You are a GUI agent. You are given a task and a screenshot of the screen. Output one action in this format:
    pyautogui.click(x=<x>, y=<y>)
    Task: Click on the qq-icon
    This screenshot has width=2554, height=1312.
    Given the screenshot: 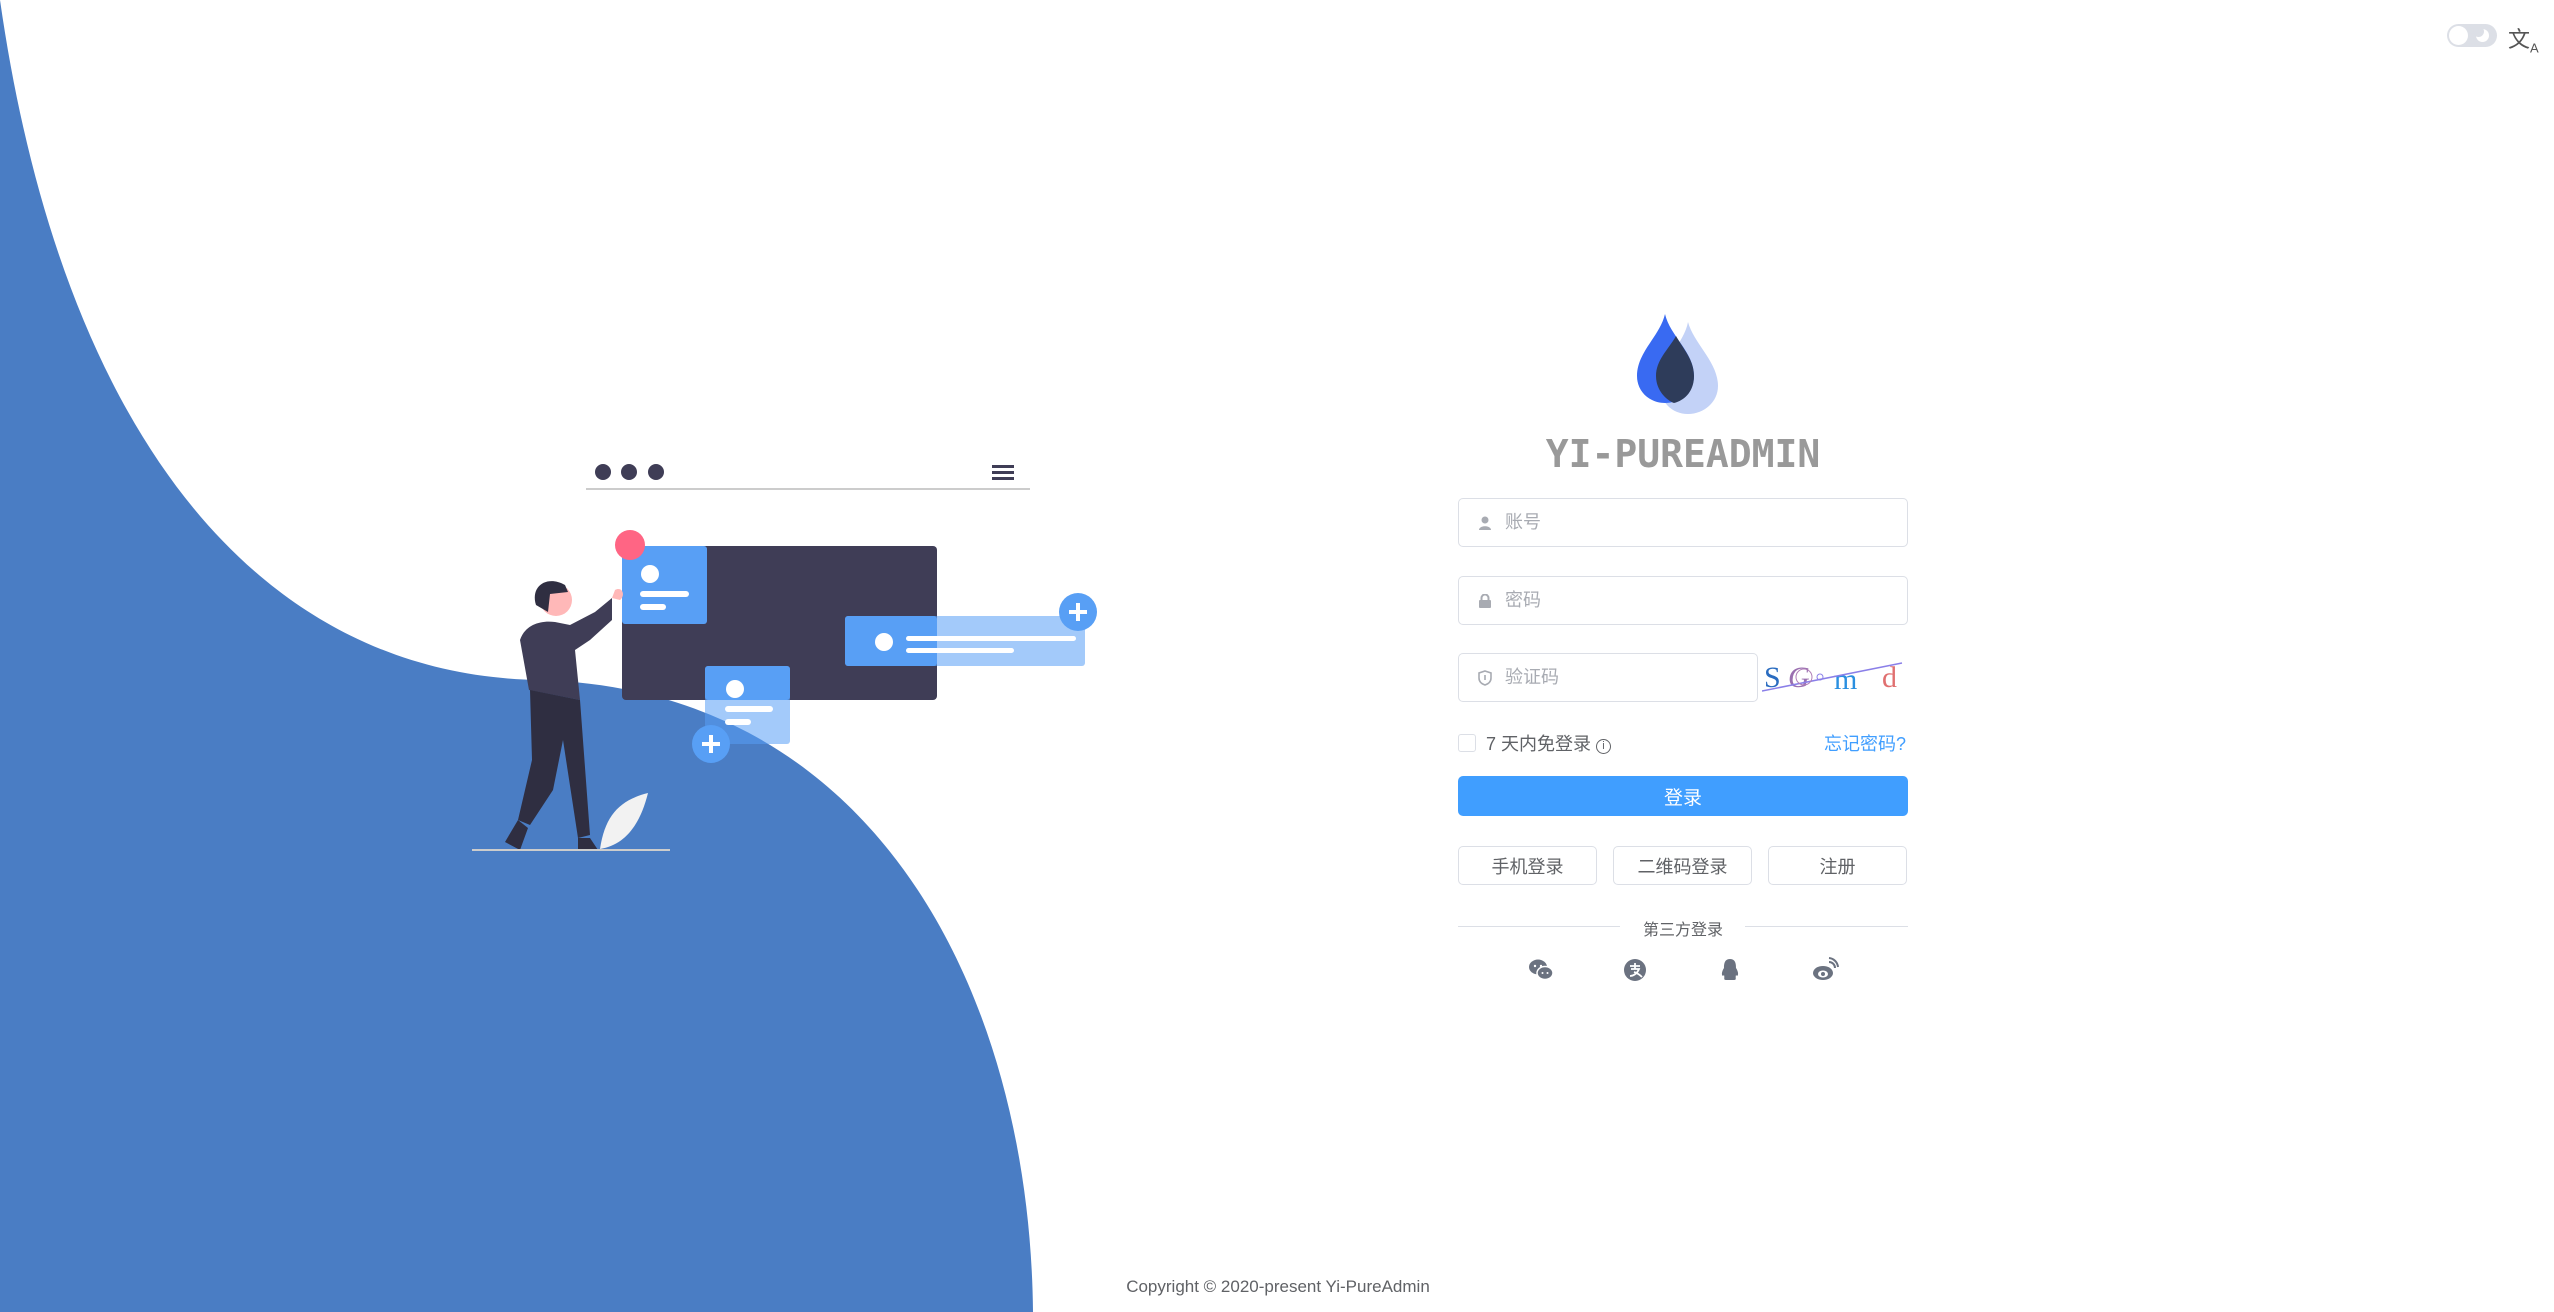 What is the action you would take?
    pyautogui.click(x=1730, y=970)
    